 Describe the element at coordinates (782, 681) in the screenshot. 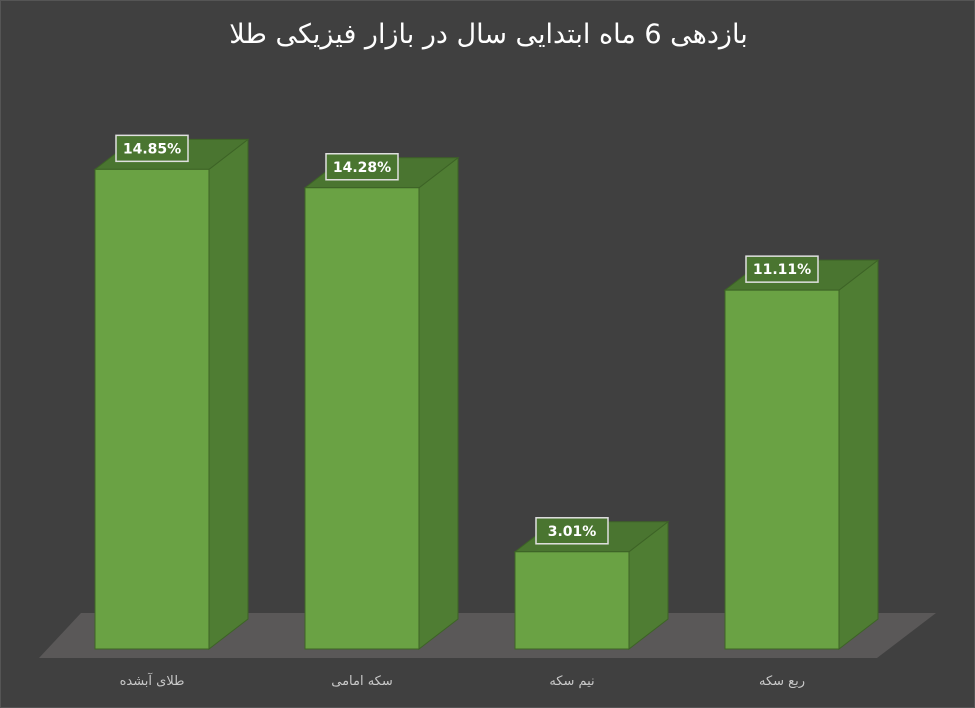

I see `category-label: ربع سکه` at that location.